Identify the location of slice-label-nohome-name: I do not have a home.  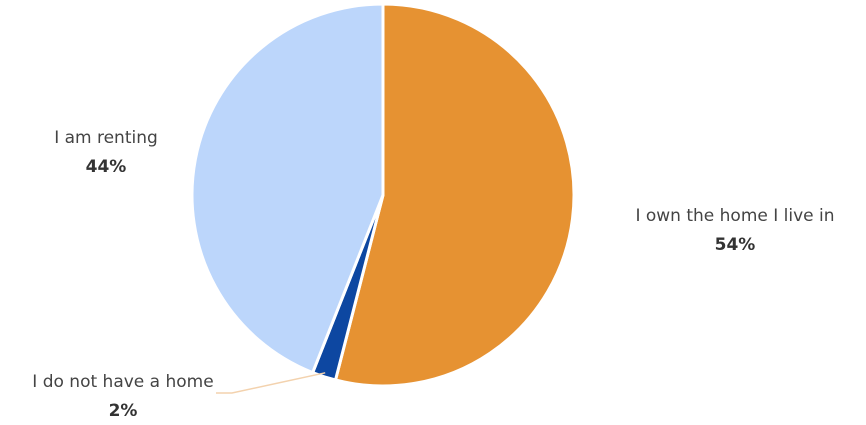
(122, 382).